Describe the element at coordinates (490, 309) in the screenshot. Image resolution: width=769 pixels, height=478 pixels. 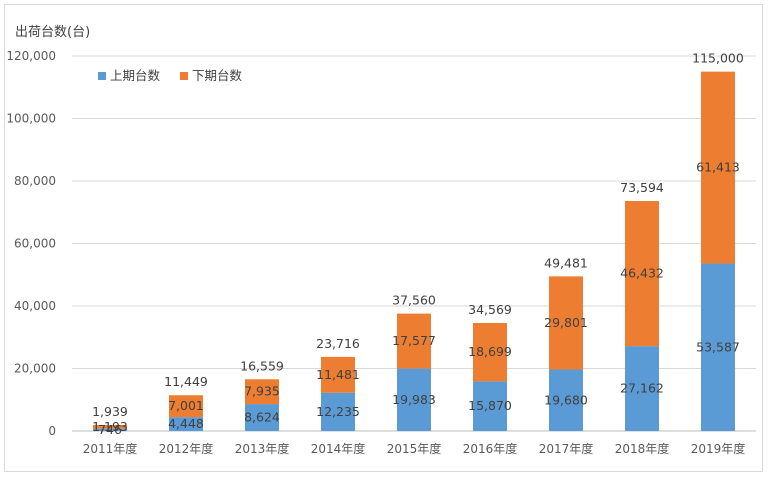
I see `total-label: 34,569` at that location.